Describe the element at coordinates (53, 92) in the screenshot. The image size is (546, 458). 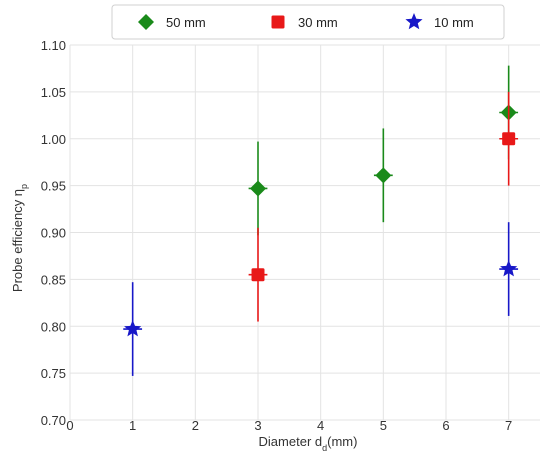
I see `y-tick-label: 1.05` at that location.